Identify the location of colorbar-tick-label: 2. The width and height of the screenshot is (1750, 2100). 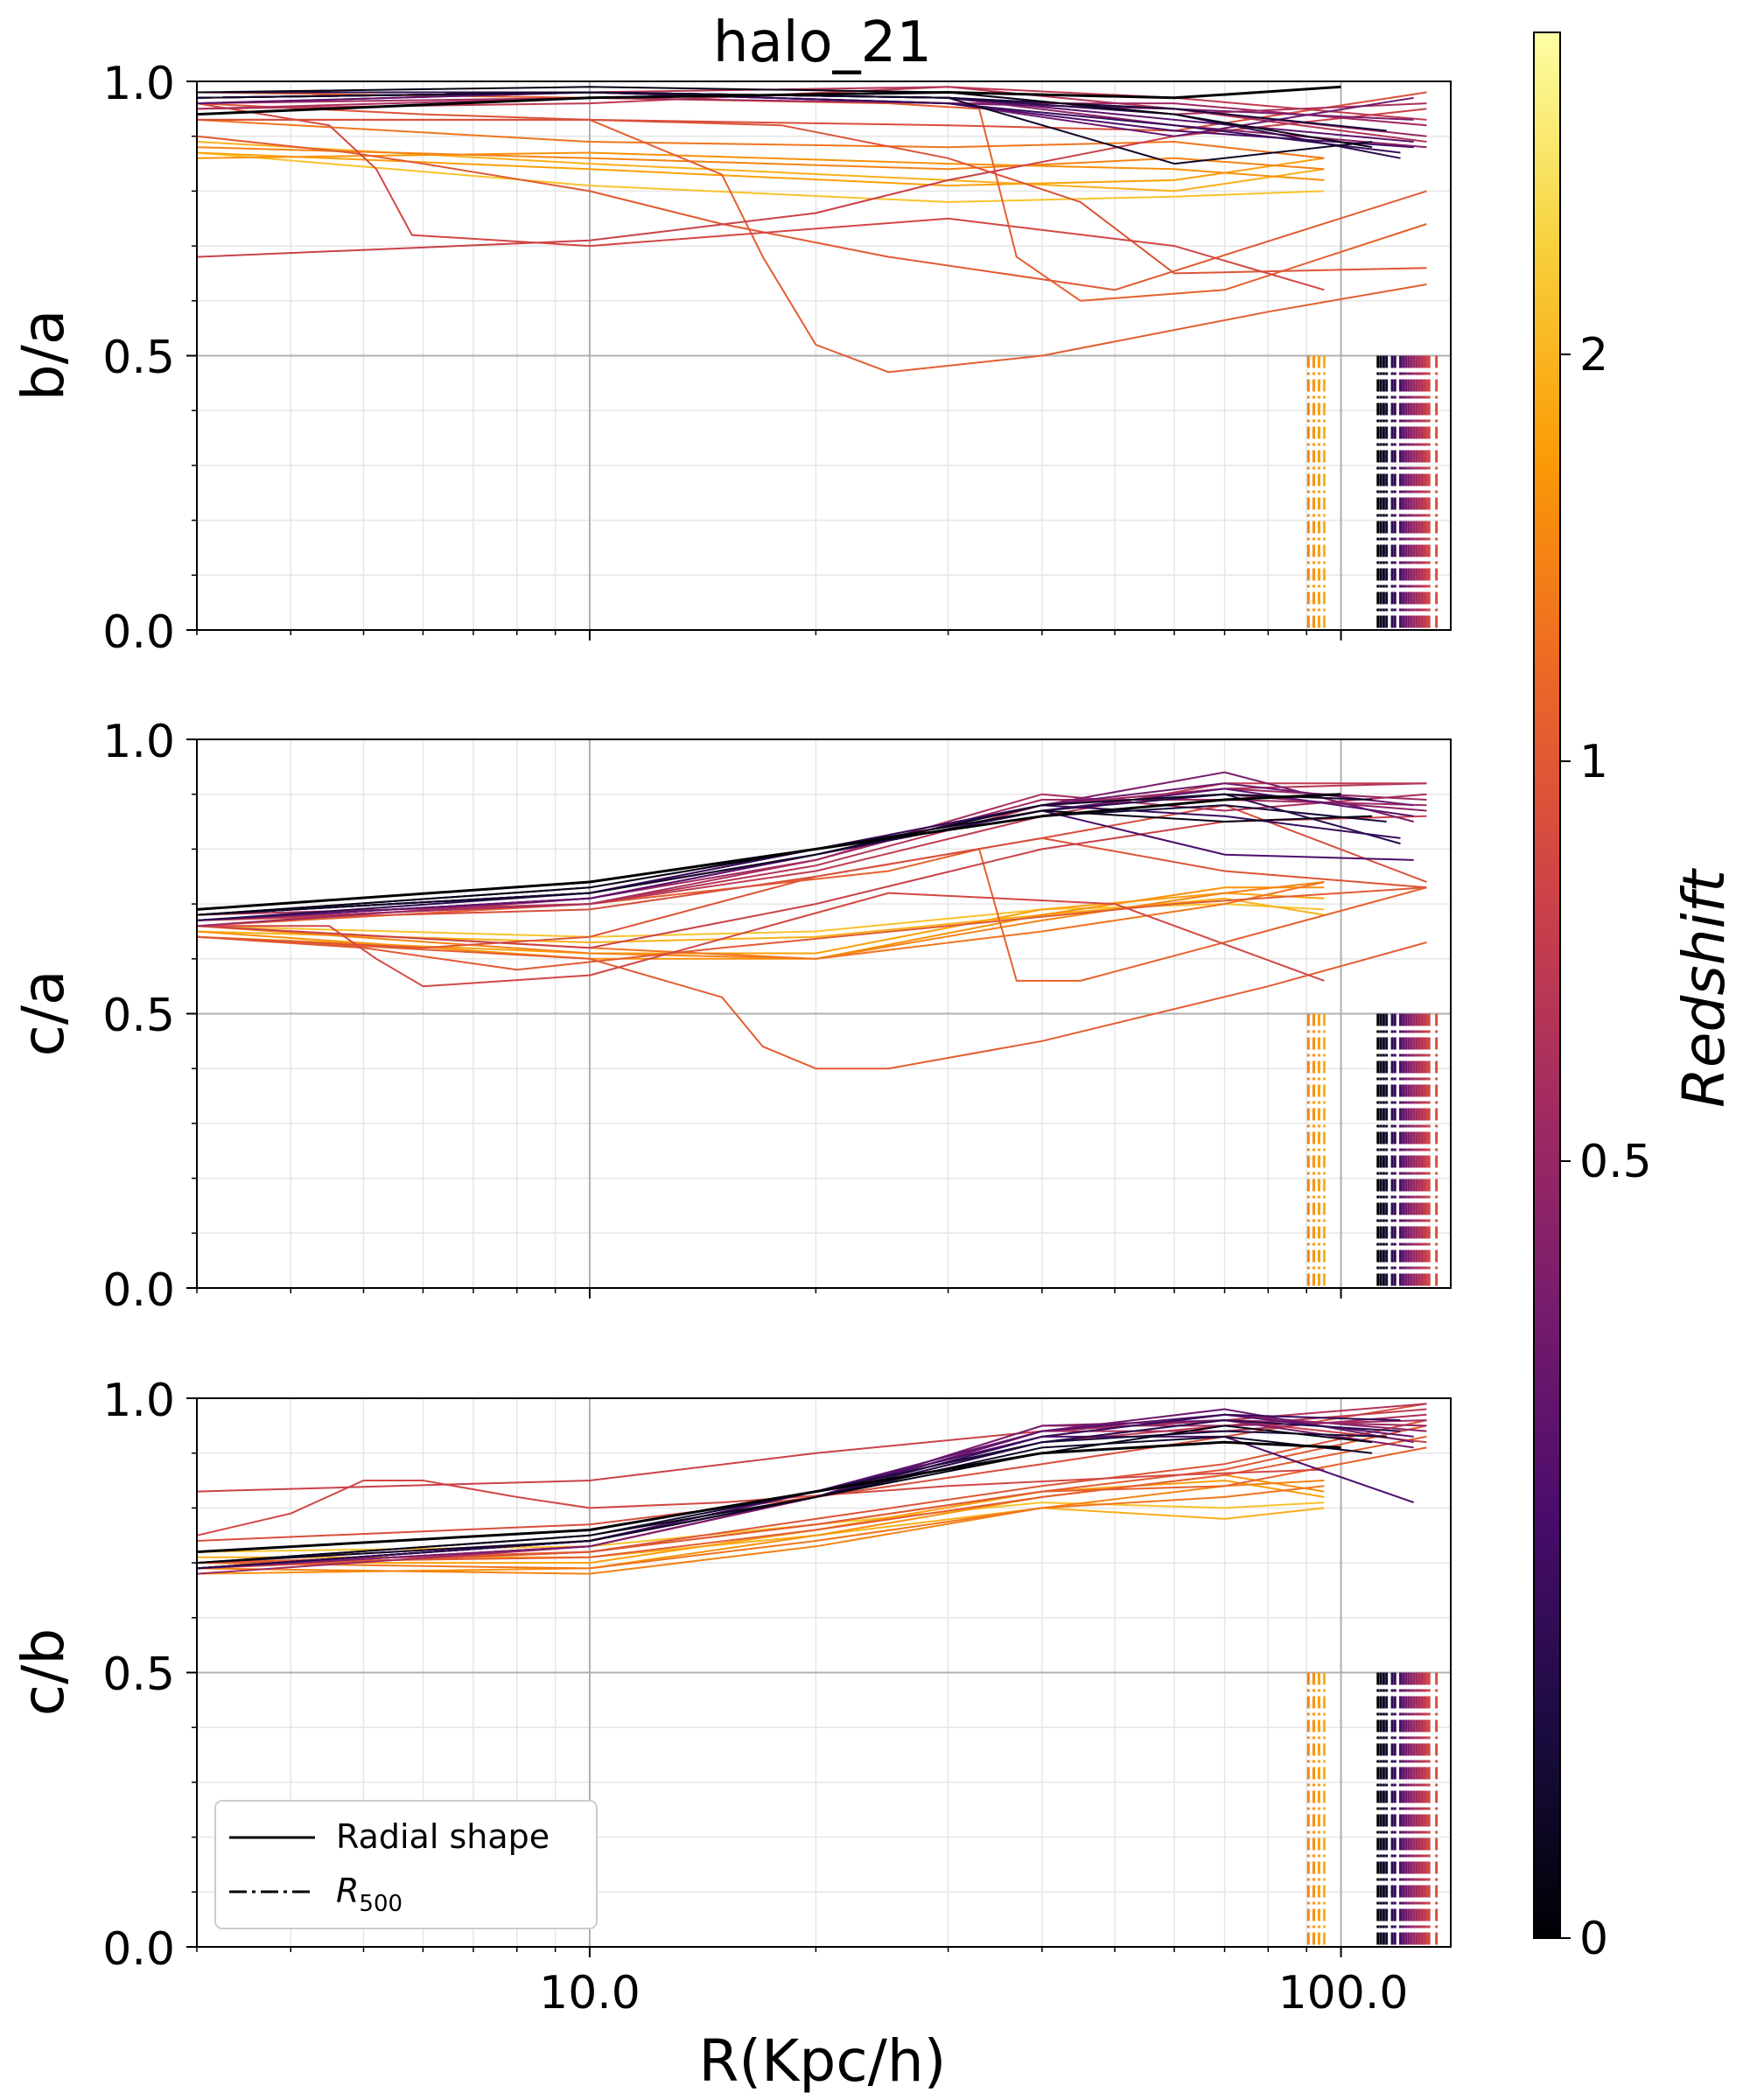
(1593, 355).